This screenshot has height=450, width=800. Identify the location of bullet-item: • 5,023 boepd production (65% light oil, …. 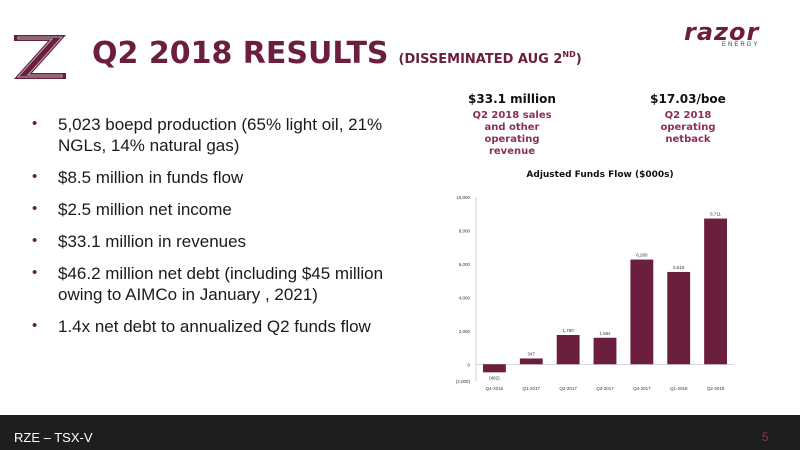
(224, 135).